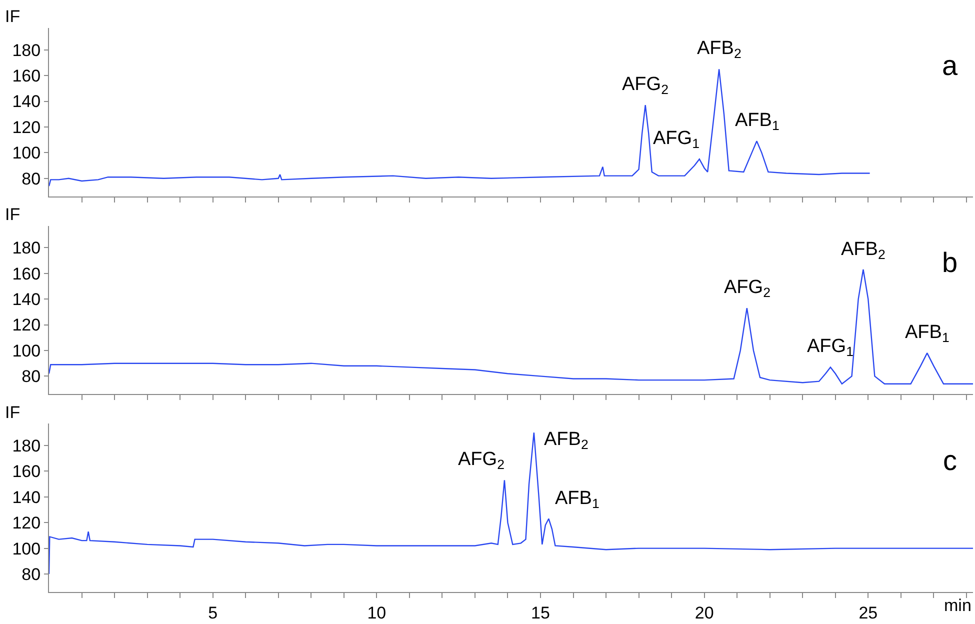 Image resolution: width=975 pixels, height=624 pixels. I want to click on annotation: b, so click(950, 262).